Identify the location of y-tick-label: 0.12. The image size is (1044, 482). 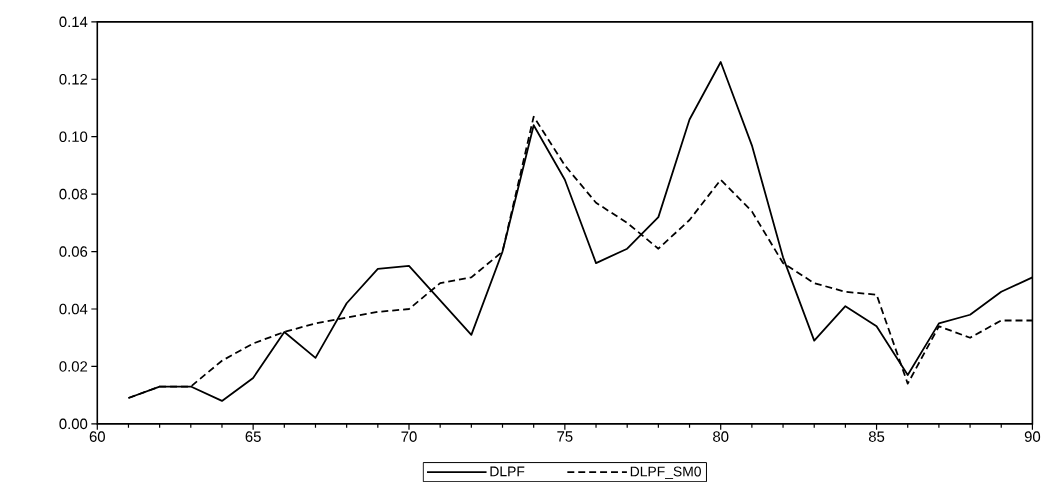
(73, 79).